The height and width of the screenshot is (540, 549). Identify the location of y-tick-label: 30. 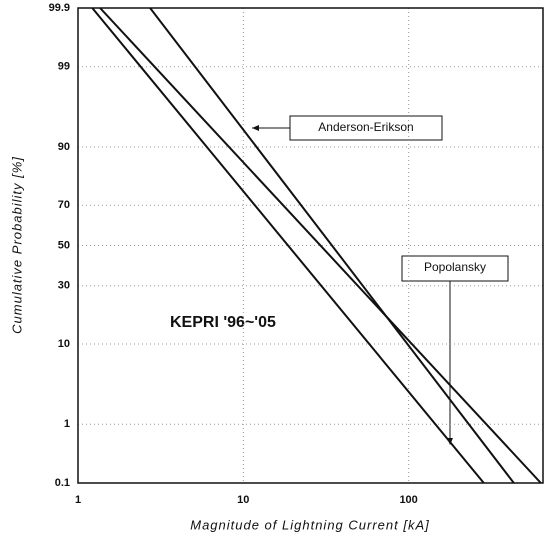
(64, 286).